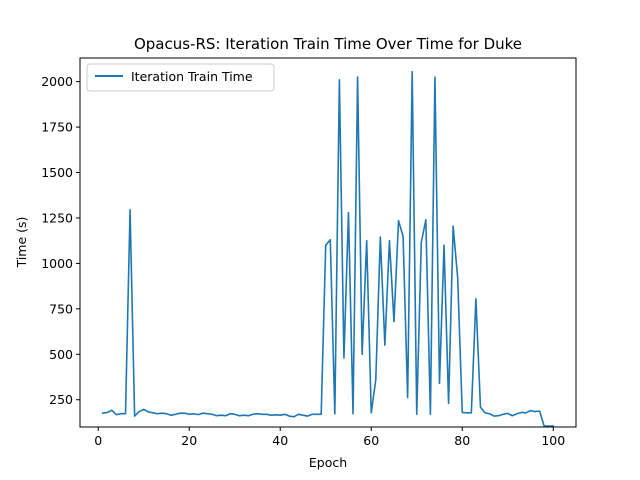  What do you see at coordinates (328, 462) in the screenshot?
I see `x-axis-label: Epoch` at bounding box center [328, 462].